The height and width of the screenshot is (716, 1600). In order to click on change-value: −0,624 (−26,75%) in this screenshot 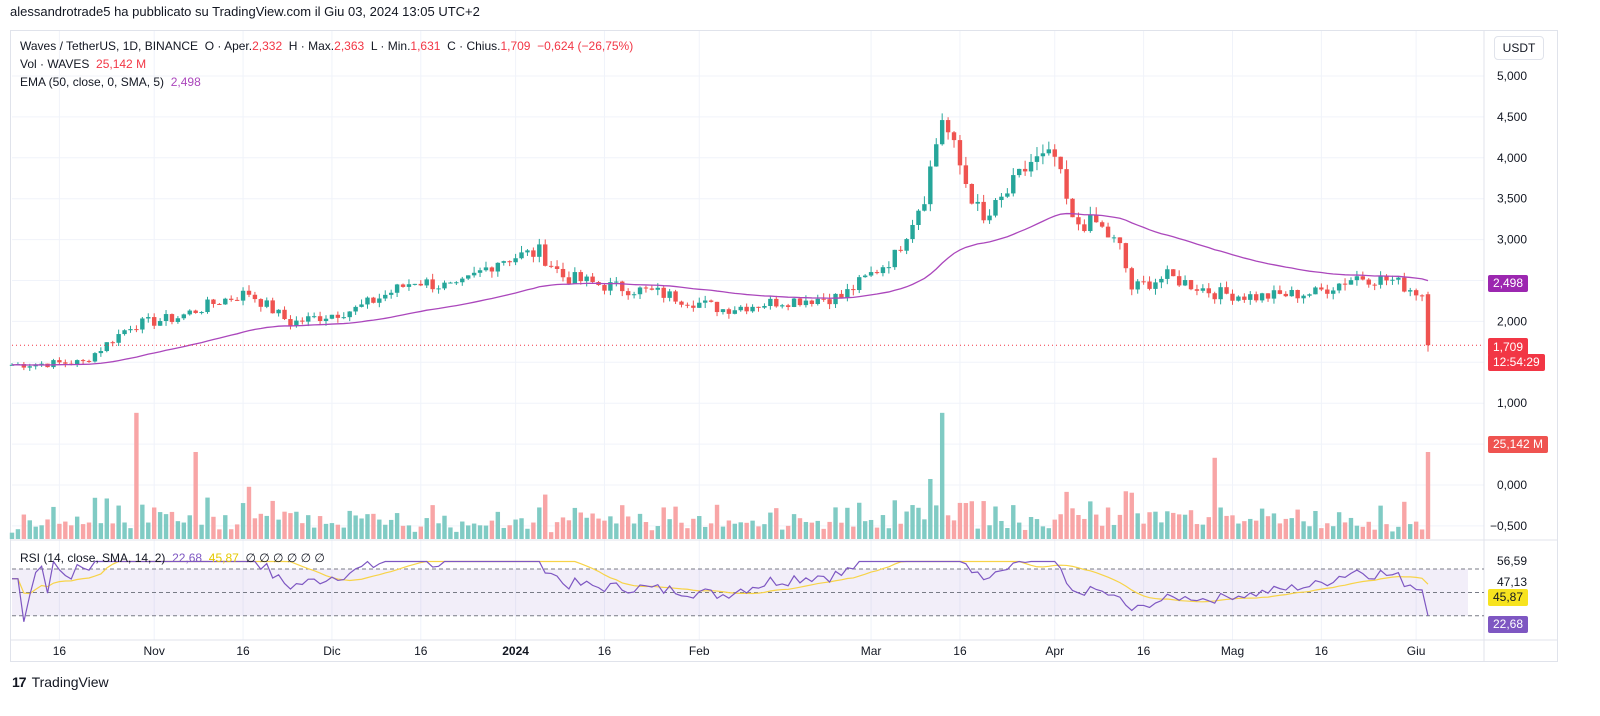, I will do `click(585, 46)`.